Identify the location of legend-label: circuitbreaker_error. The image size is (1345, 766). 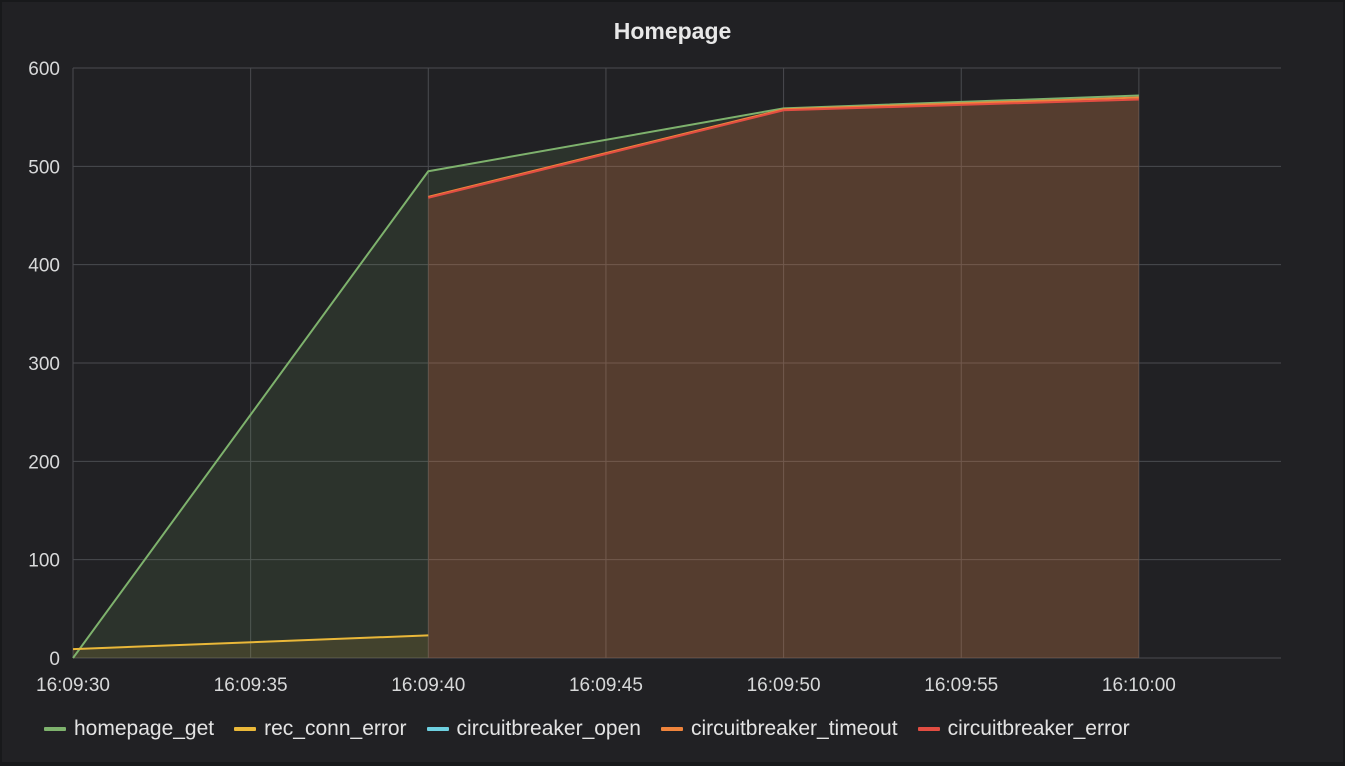
(1038, 728).